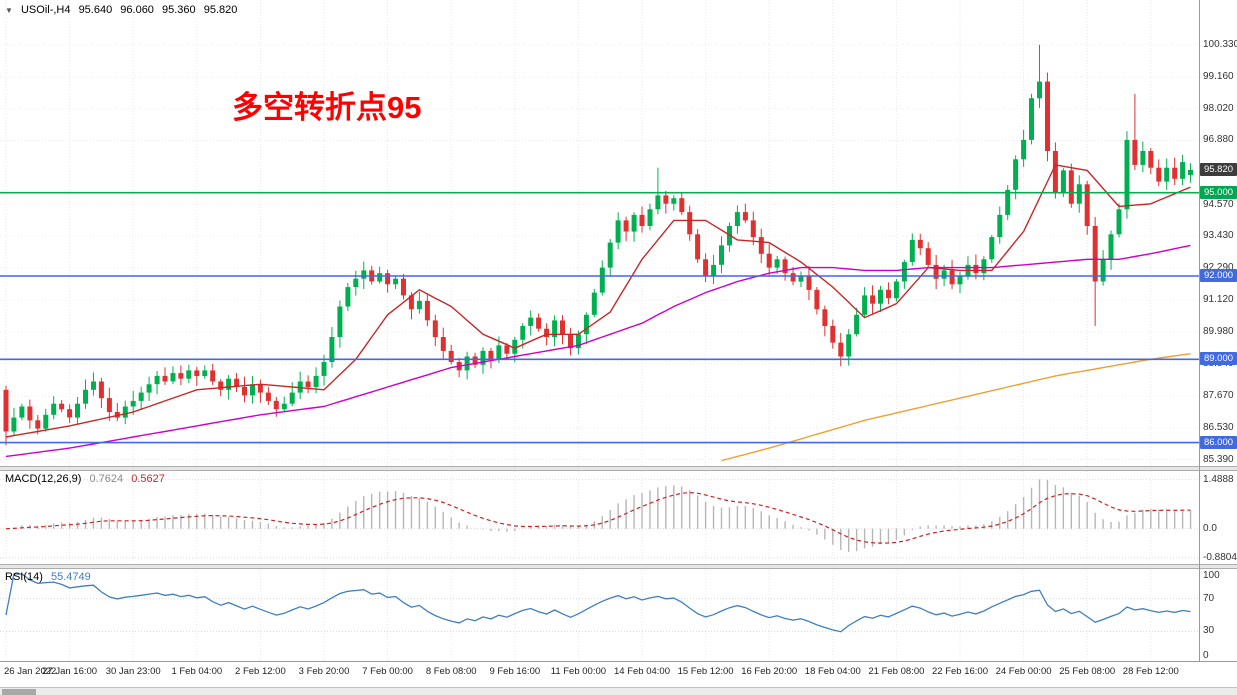  Describe the element at coordinates (618, 691) in the screenshot. I see `horizontal-scrollbar` at that location.